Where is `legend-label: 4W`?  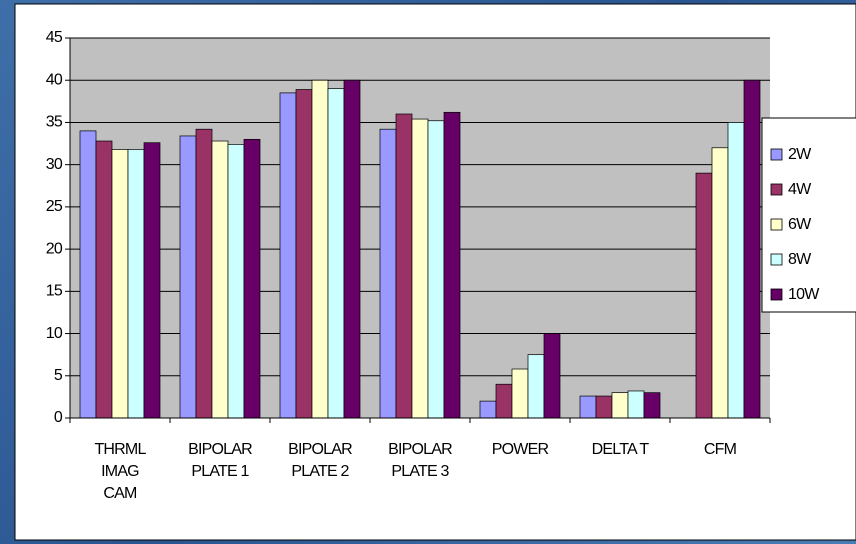
legend-label: 4W is located at coordinates (800, 189).